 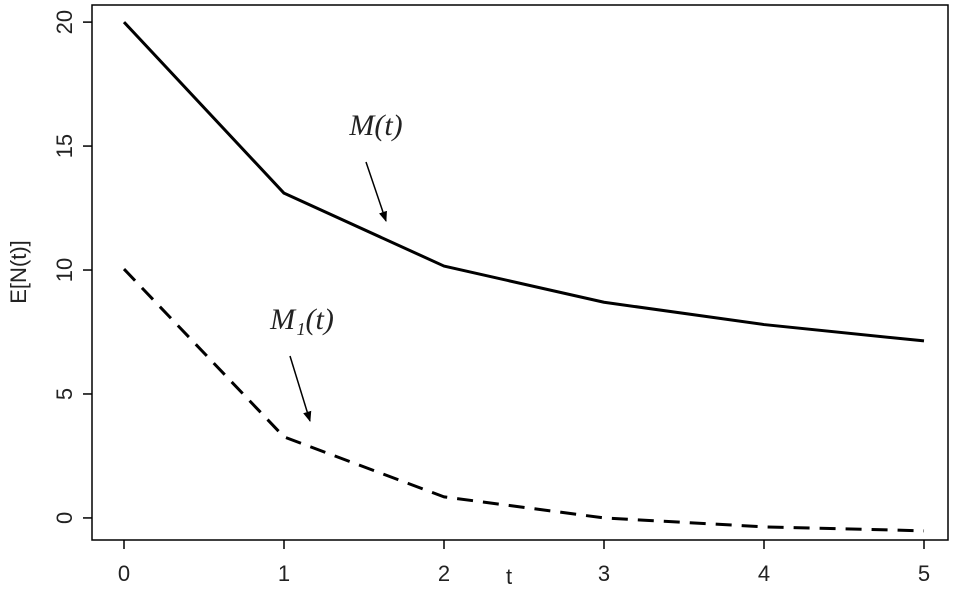 What do you see at coordinates (509, 576) in the screenshot?
I see `x-axis-label: t` at bounding box center [509, 576].